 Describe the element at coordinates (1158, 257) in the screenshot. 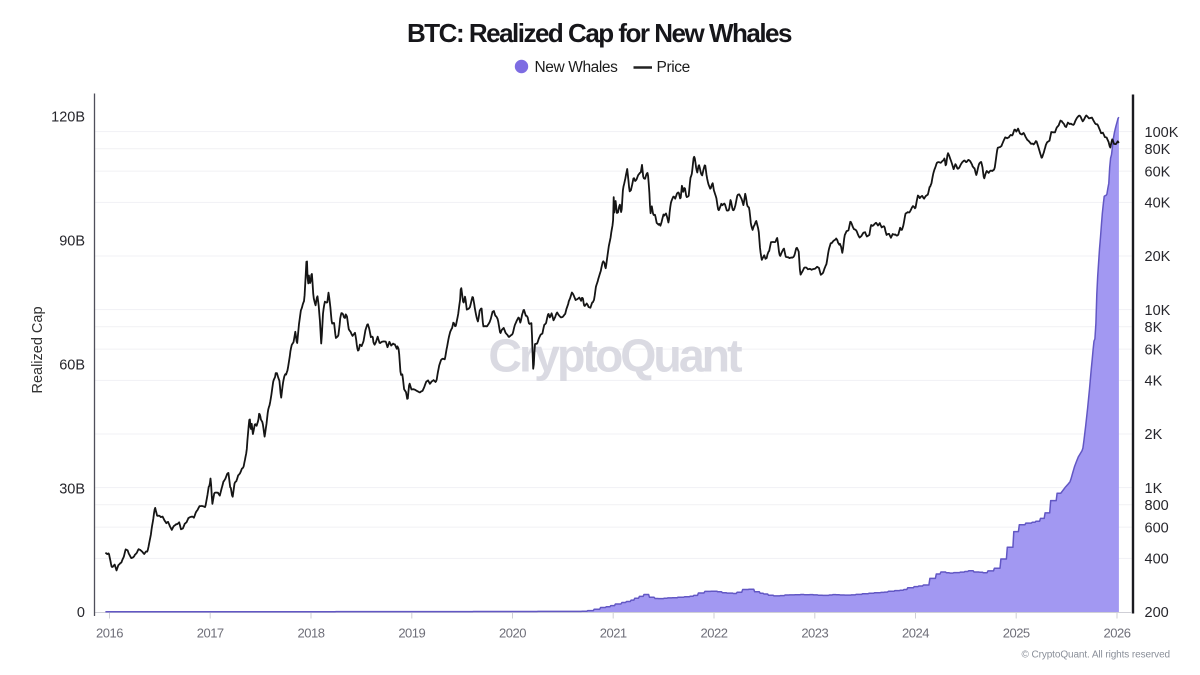

I see `svg-text: 20K` at that location.